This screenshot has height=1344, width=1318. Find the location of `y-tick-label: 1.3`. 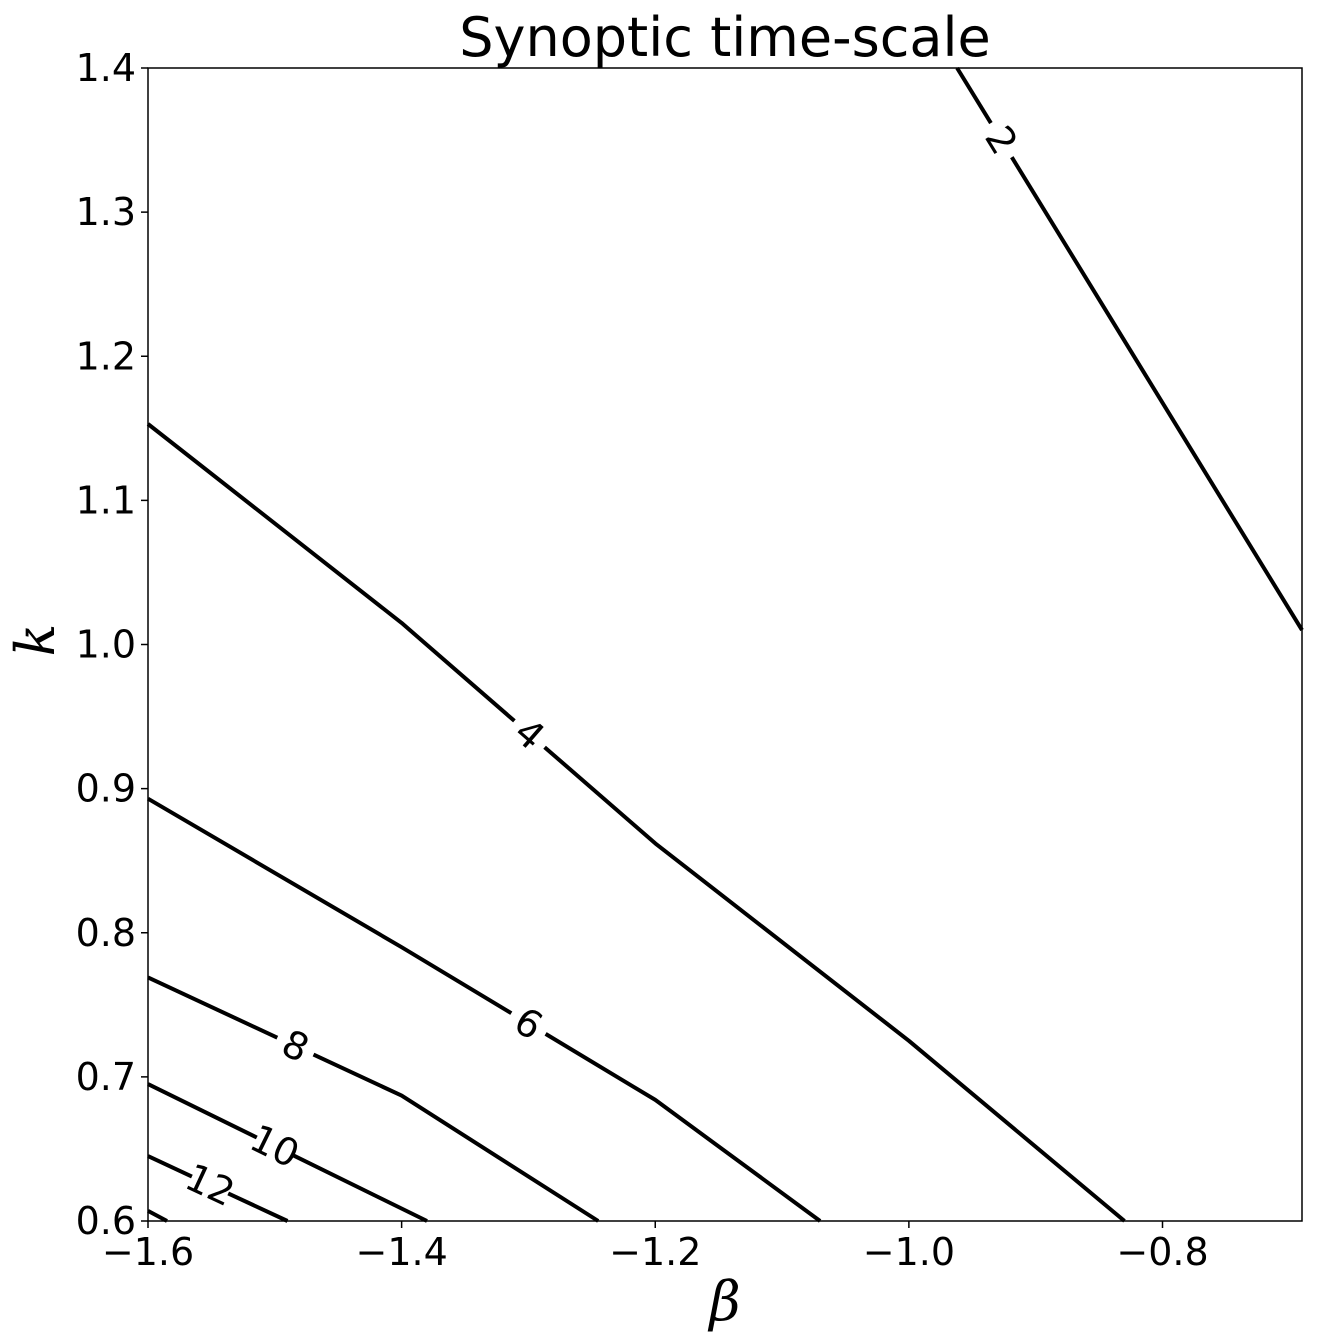

y-tick-label: 1.3 is located at coordinates (106, 212).